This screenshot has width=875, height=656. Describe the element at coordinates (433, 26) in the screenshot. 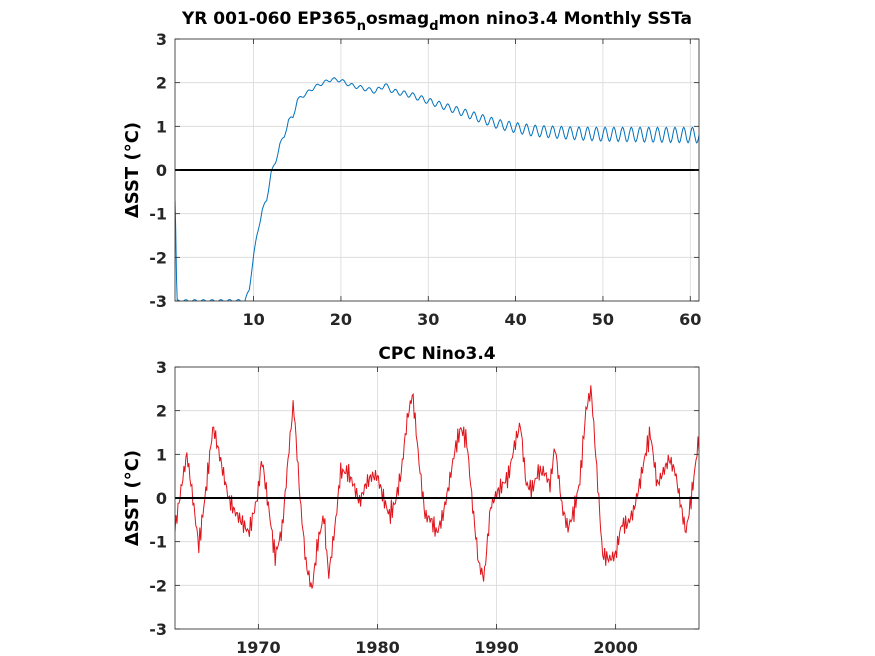

I see `title-subscript-d: d` at that location.